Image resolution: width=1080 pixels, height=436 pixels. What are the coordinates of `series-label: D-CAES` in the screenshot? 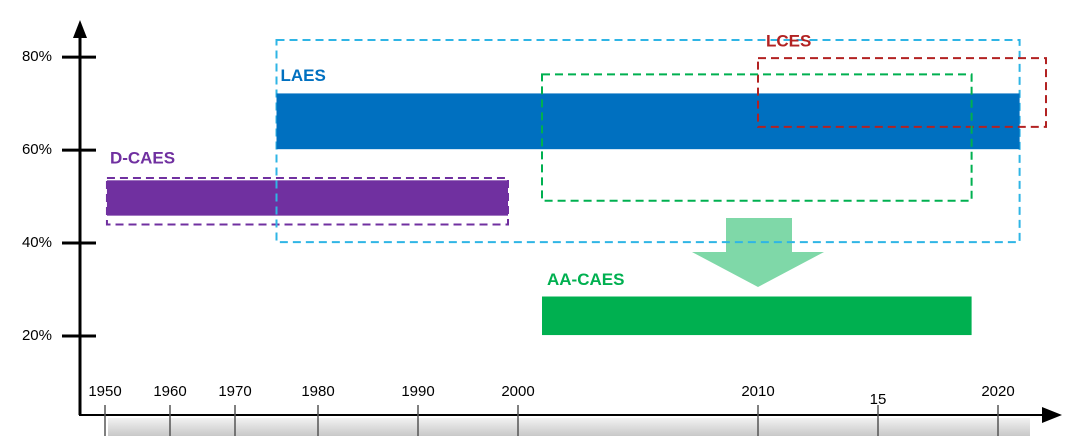 It's located at (142, 157).